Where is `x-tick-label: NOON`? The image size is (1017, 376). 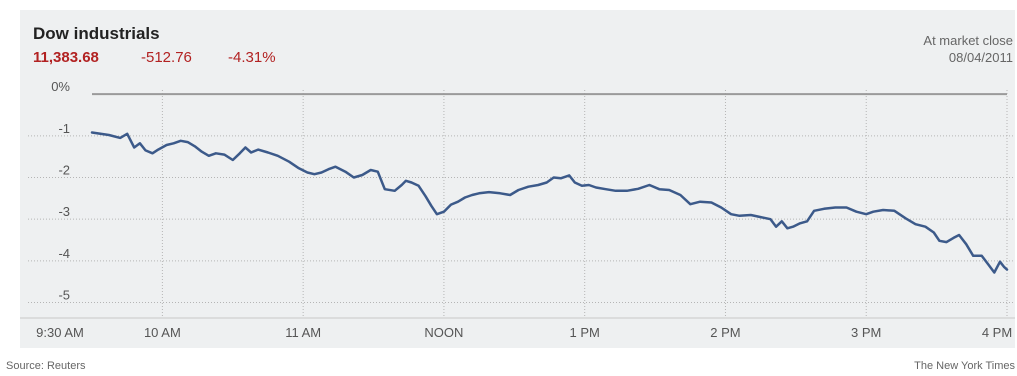 x-tick-label: NOON is located at coordinates (443, 332).